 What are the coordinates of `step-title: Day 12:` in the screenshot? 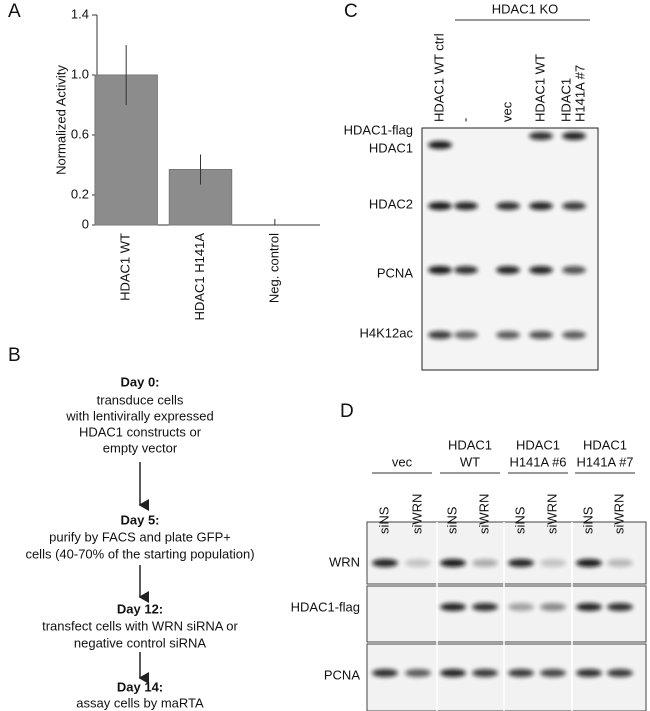 It's located at (140, 608).